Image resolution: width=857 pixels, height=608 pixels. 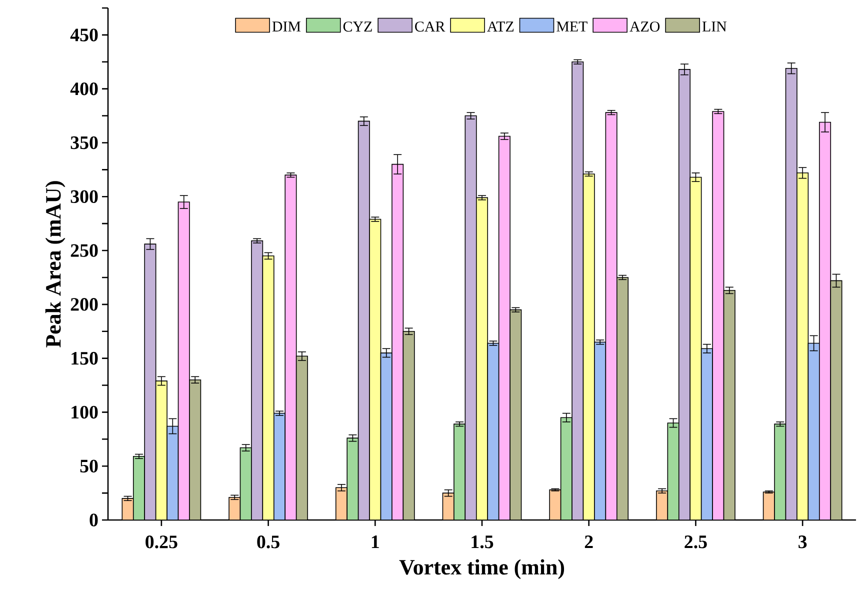 What do you see at coordinates (94, 520) in the screenshot?
I see `y-tick-label: 0` at bounding box center [94, 520].